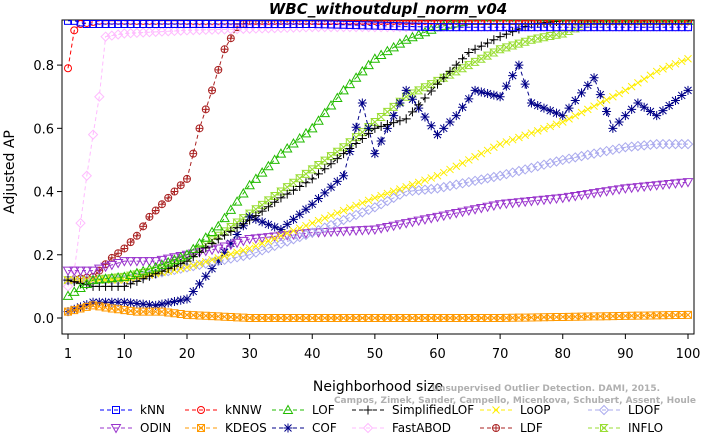 This screenshot has height=434, width=702. Describe the element at coordinates (230, 38) in the screenshot. I see `data-point-ldf` at that location.